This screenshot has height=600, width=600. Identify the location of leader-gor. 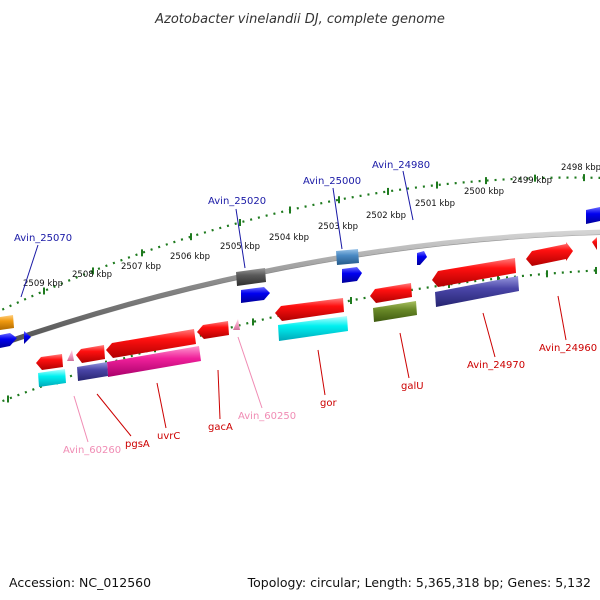
(321, 372).